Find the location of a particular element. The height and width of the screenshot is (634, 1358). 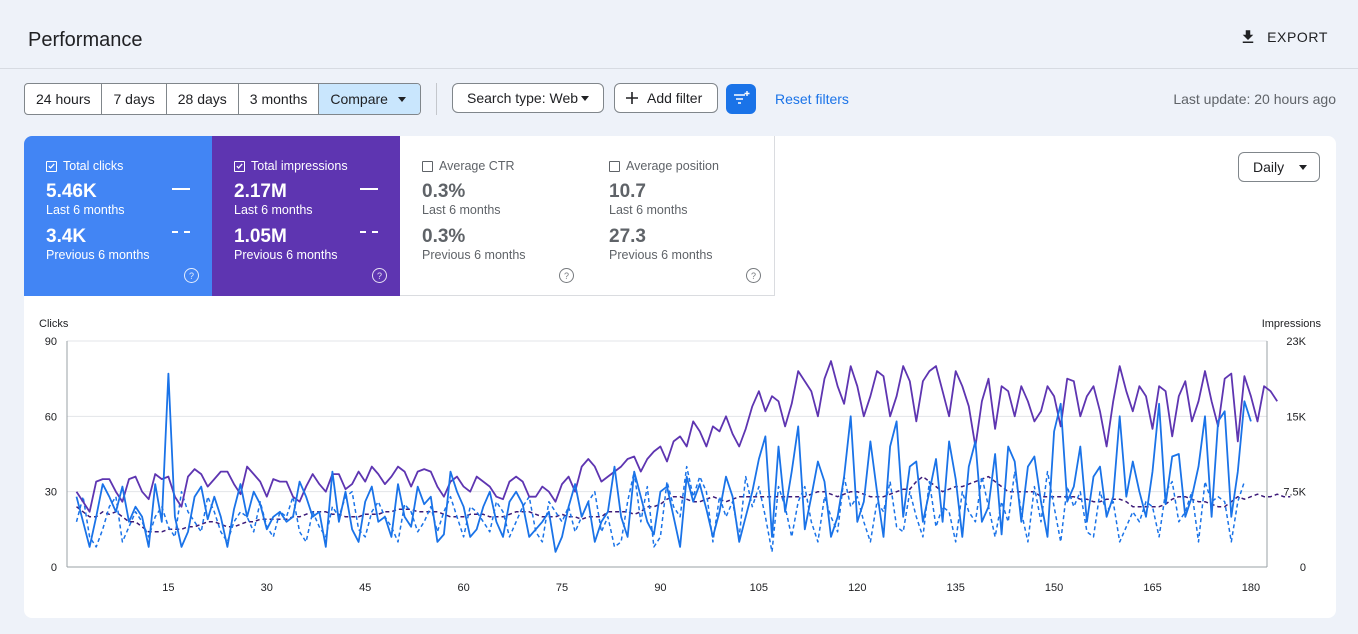

last-update-text: Last update: 20 hours ago is located at coordinates (1254, 99).